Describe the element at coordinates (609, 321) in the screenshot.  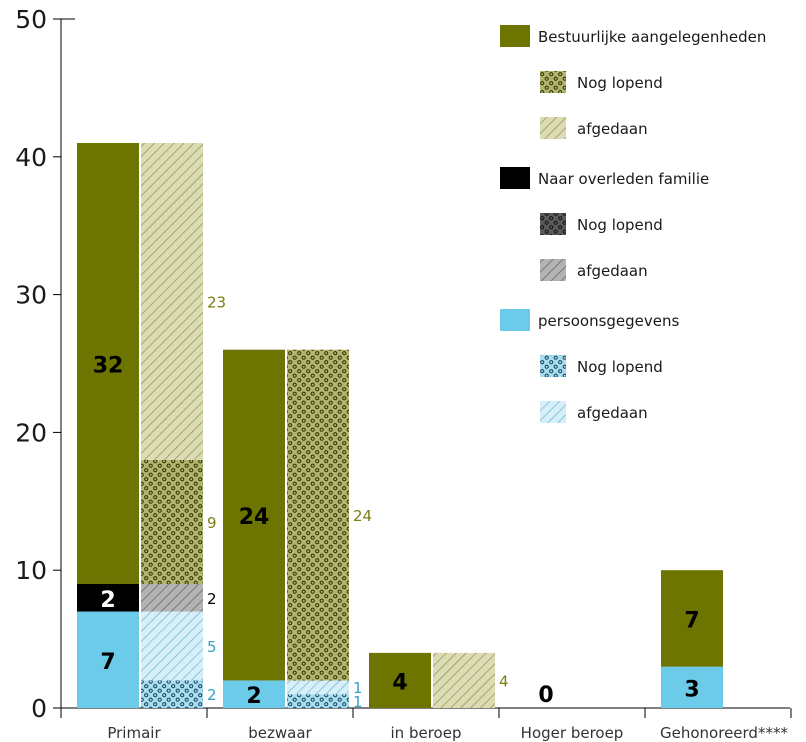
I see `legend-label: persoonsgegevens` at that location.